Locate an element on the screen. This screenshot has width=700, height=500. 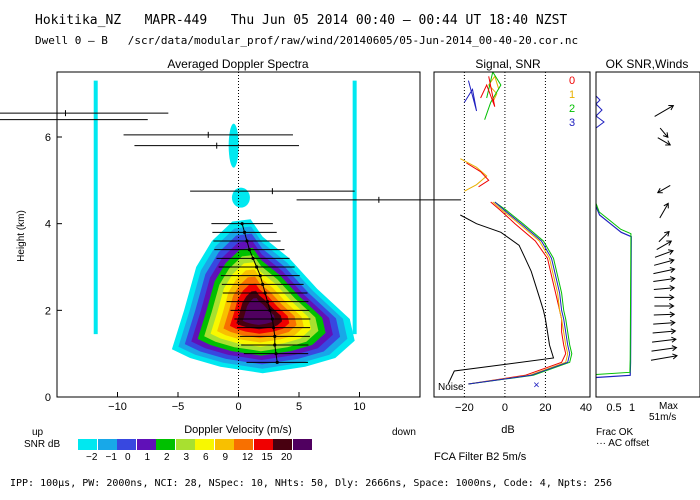
frac-ok-upper is located at coordinates (600, 112).